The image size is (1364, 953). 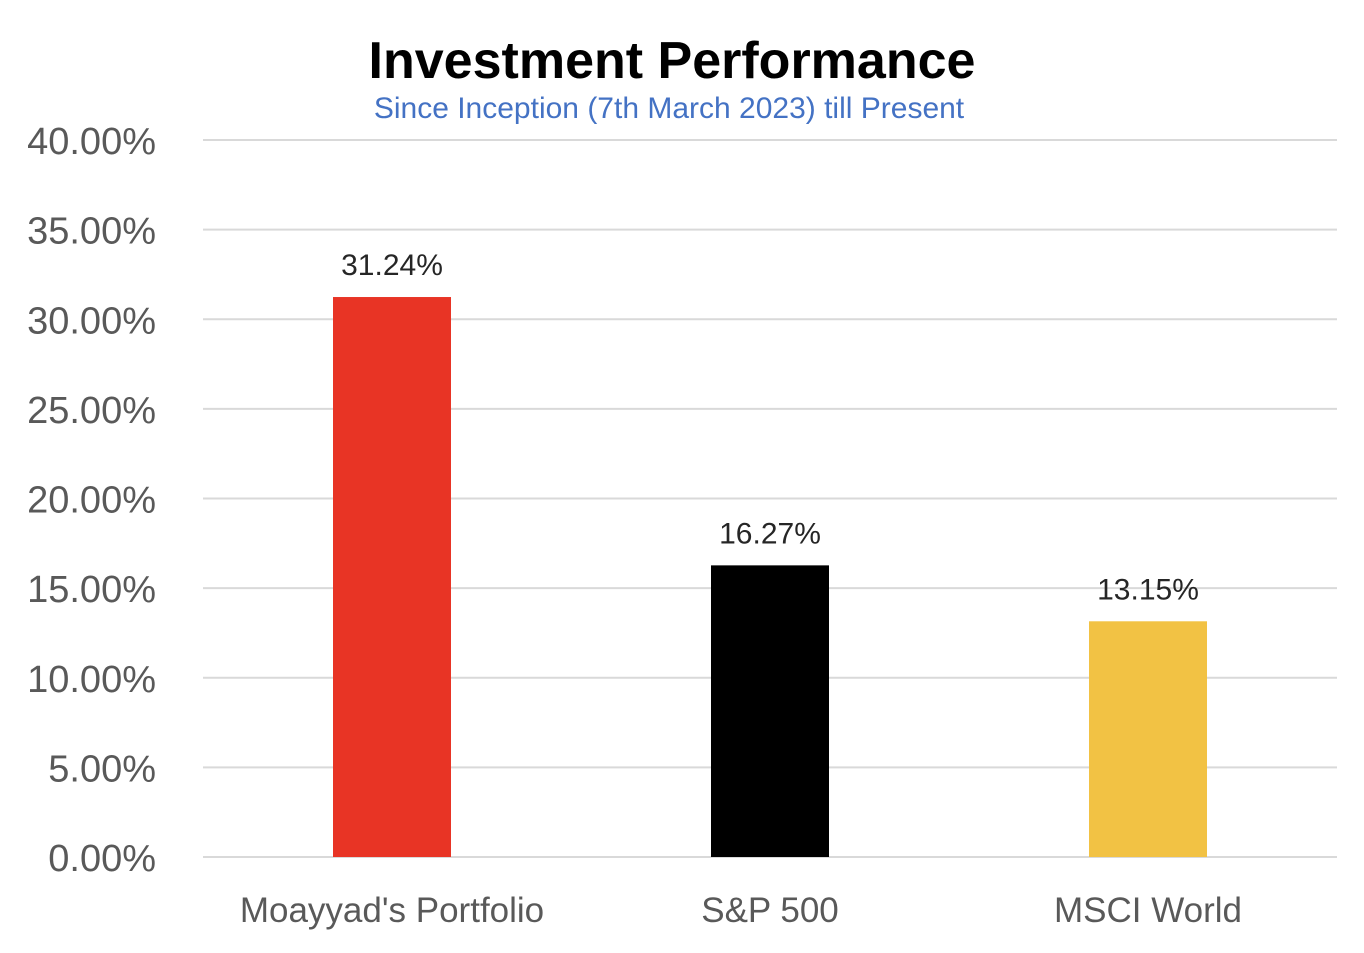 What do you see at coordinates (392, 910) in the screenshot?
I see `x-tick-label: Moayyad's Portfolio` at bounding box center [392, 910].